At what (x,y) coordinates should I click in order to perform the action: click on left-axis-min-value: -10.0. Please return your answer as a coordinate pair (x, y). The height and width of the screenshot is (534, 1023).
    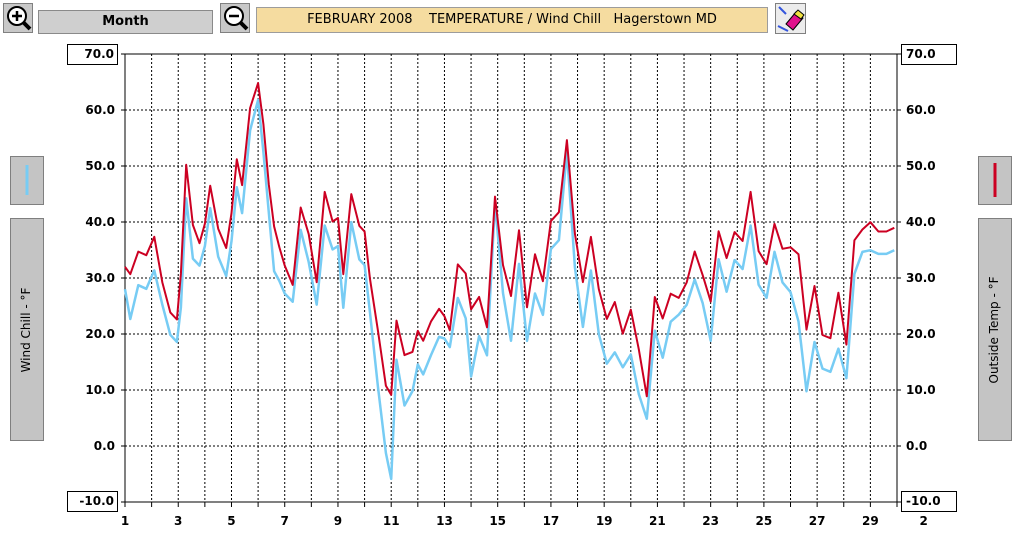
    Looking at the image, I should click on (96, 501).